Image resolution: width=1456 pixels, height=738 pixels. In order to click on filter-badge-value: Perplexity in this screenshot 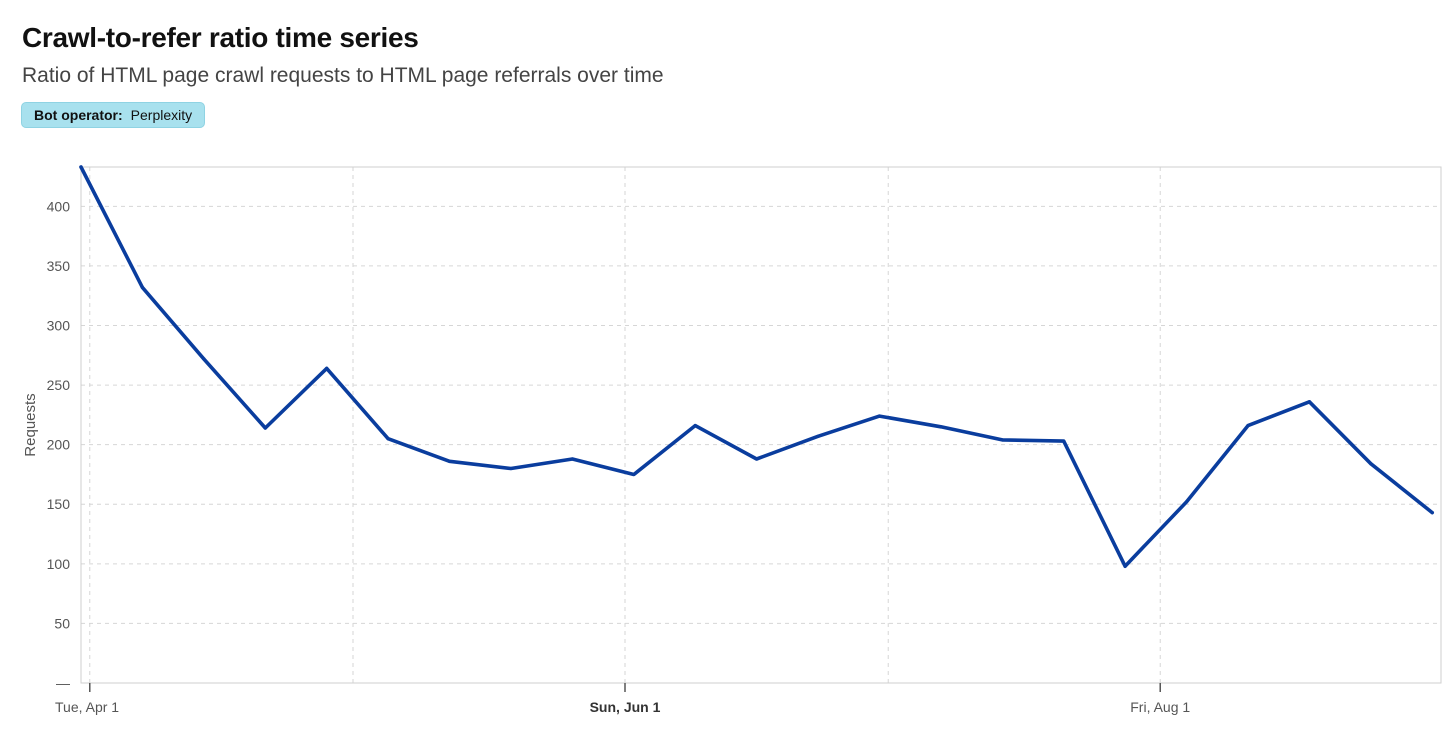, I will do `click(161, 115)`.